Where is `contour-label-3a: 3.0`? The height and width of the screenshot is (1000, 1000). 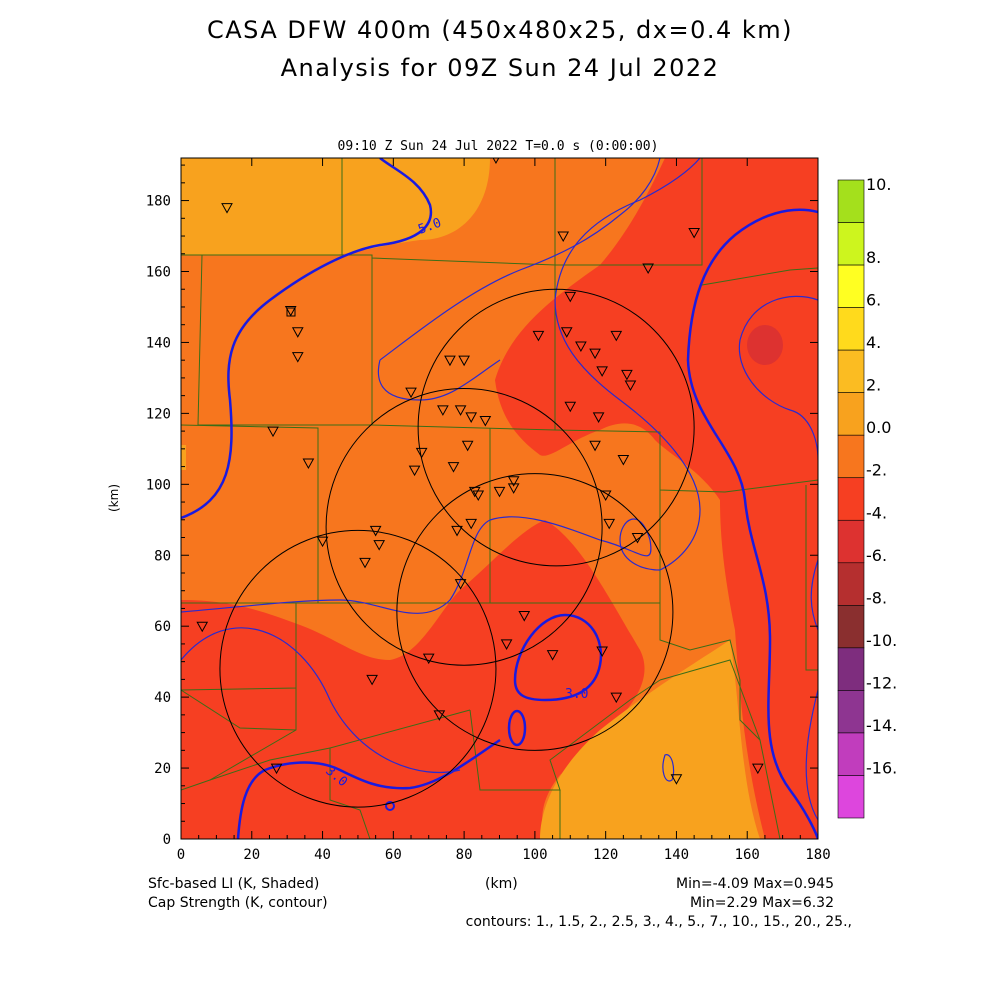 contour-label-3a: 3.0 is located at coordinates (576, 694).